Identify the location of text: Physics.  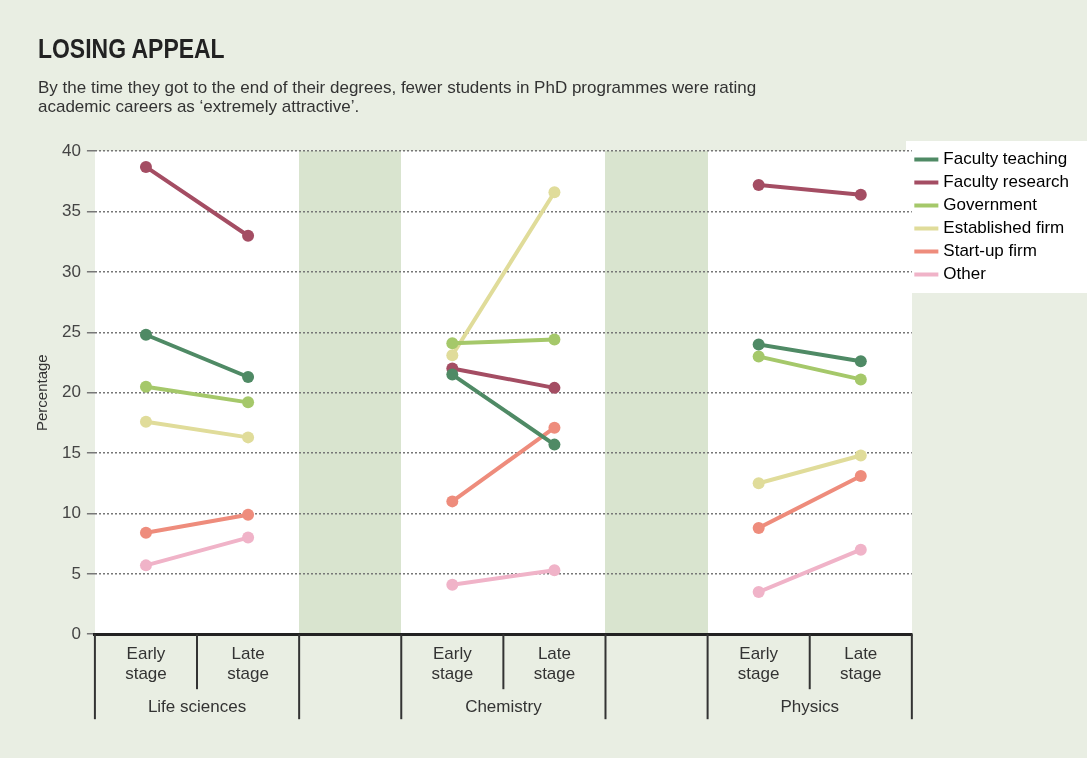
(810, 706).